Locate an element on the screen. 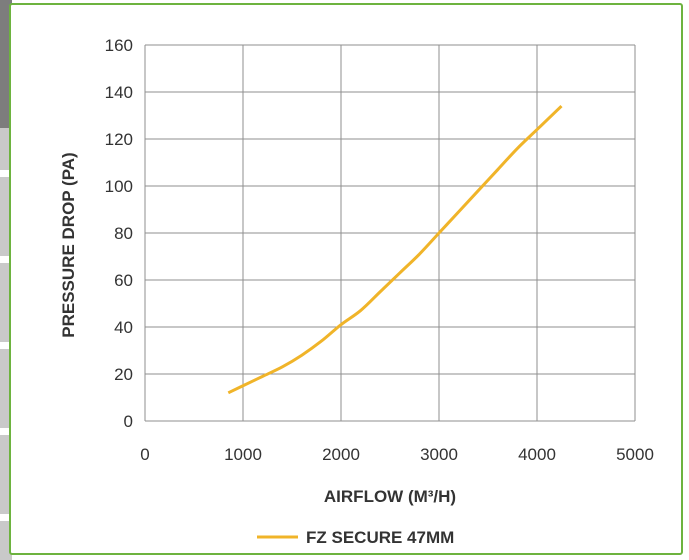 This screenshot has height=560, width=689. x-tick-labels: 0 1000 2000 3000 4000 5000 is located at coordinates (397, 454).